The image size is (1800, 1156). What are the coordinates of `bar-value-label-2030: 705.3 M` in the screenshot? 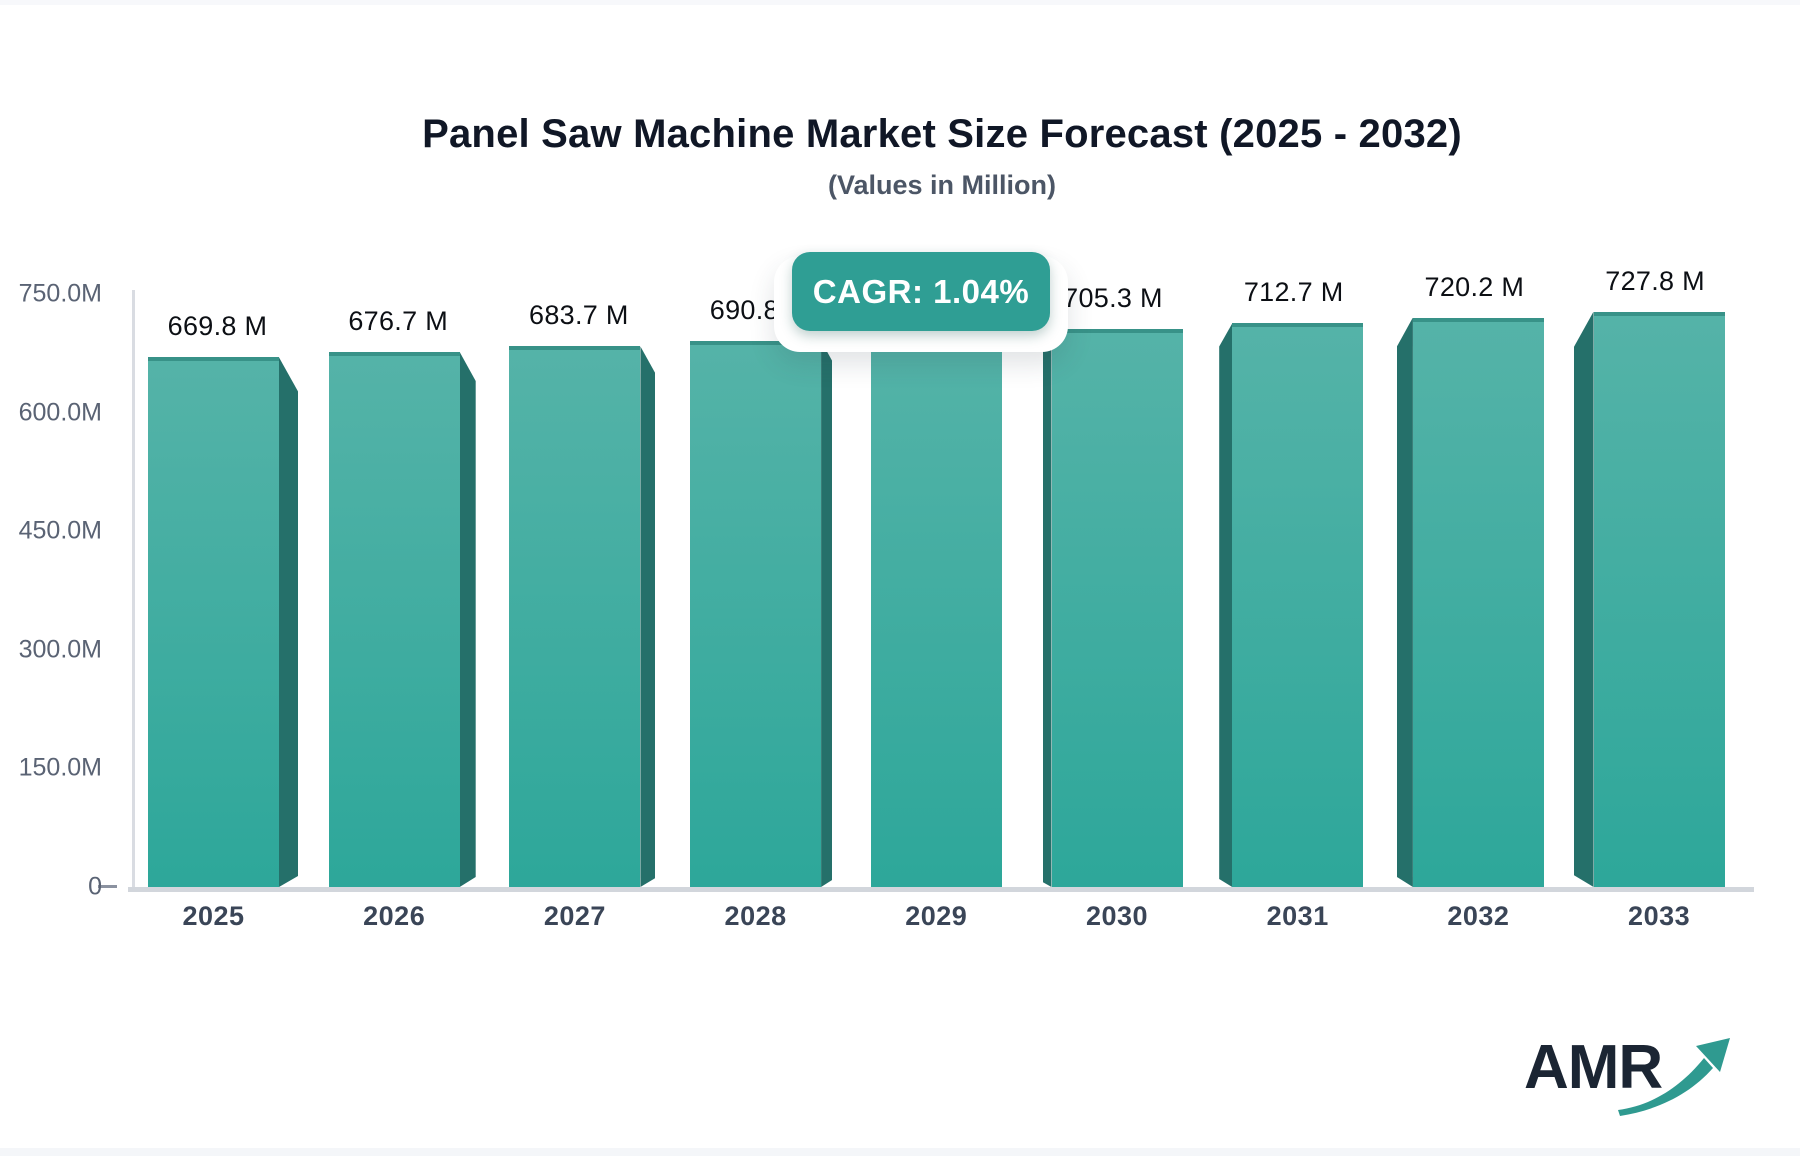 It's located at (1113, 298).